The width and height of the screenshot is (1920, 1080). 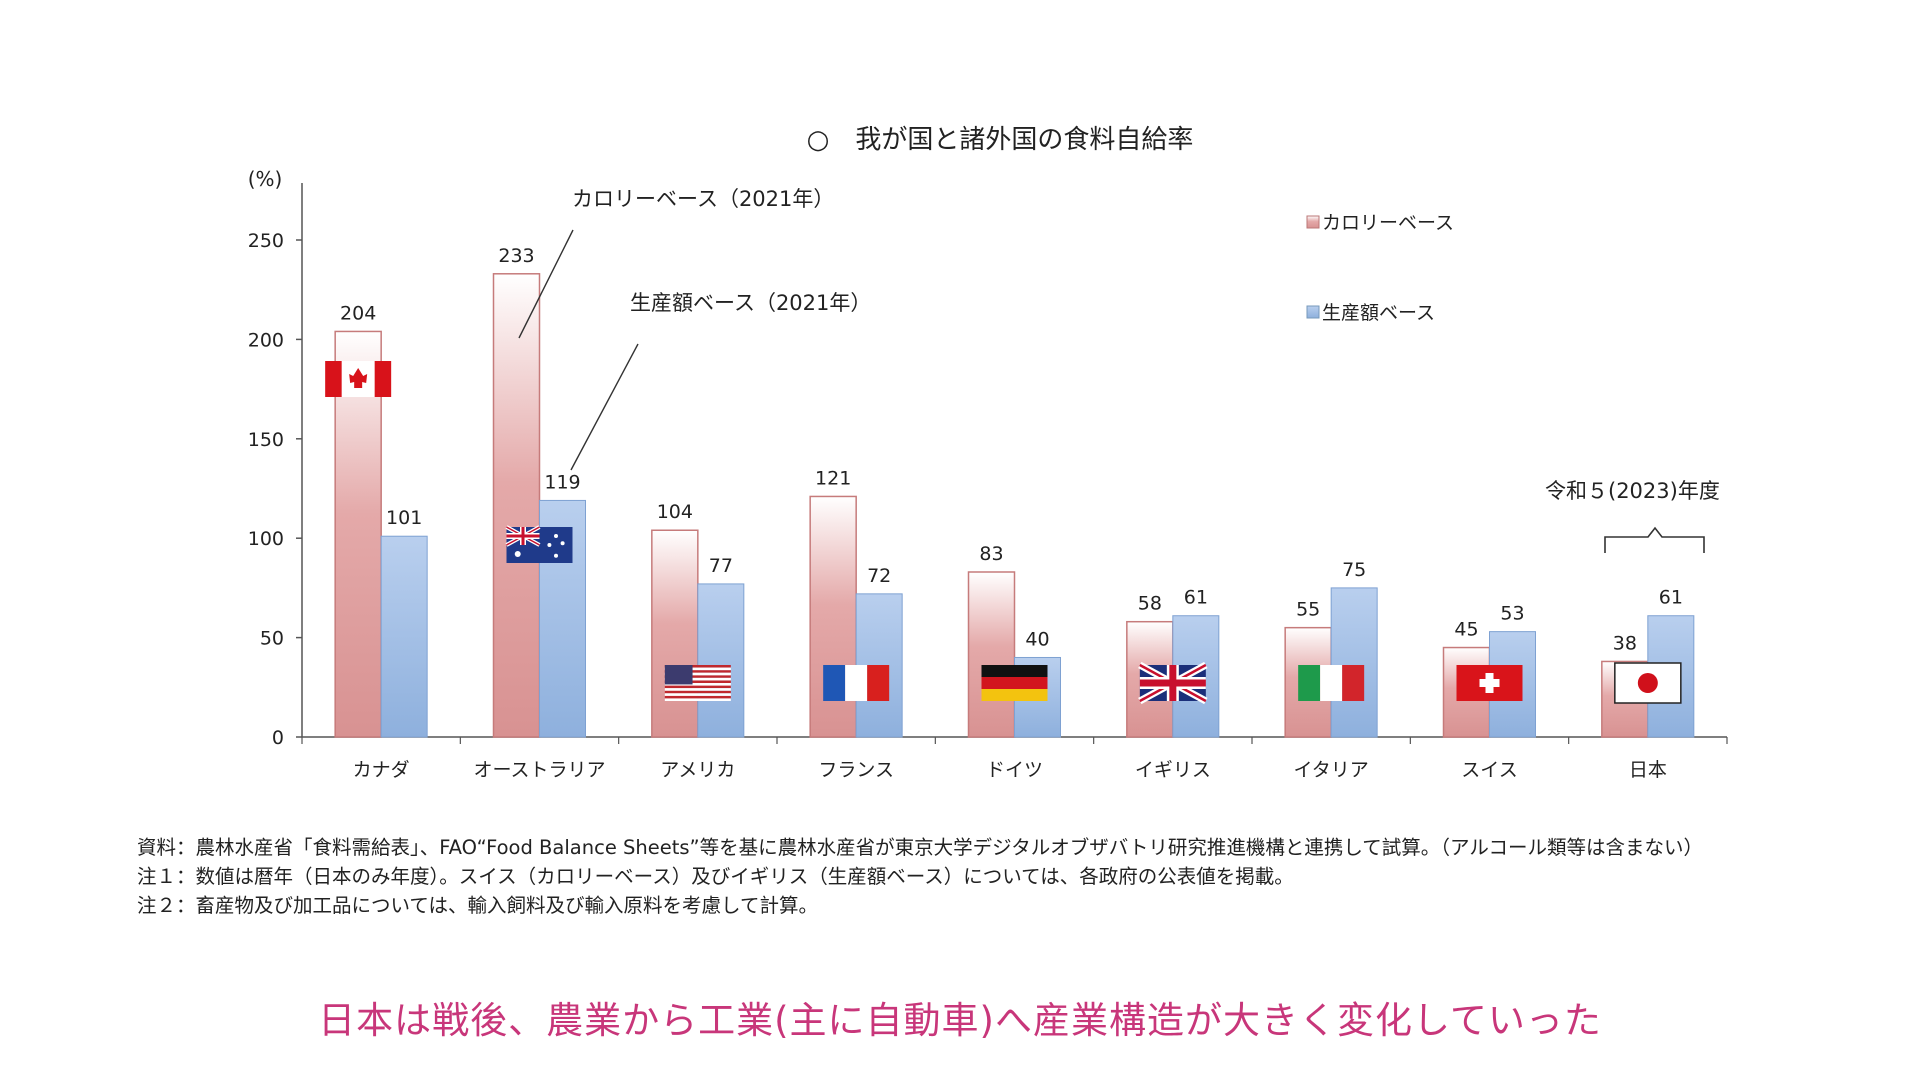 What do you see at coordinates (697, 683) in the screenshot?
I see `usa-flag` at bounding box center [697, 683].